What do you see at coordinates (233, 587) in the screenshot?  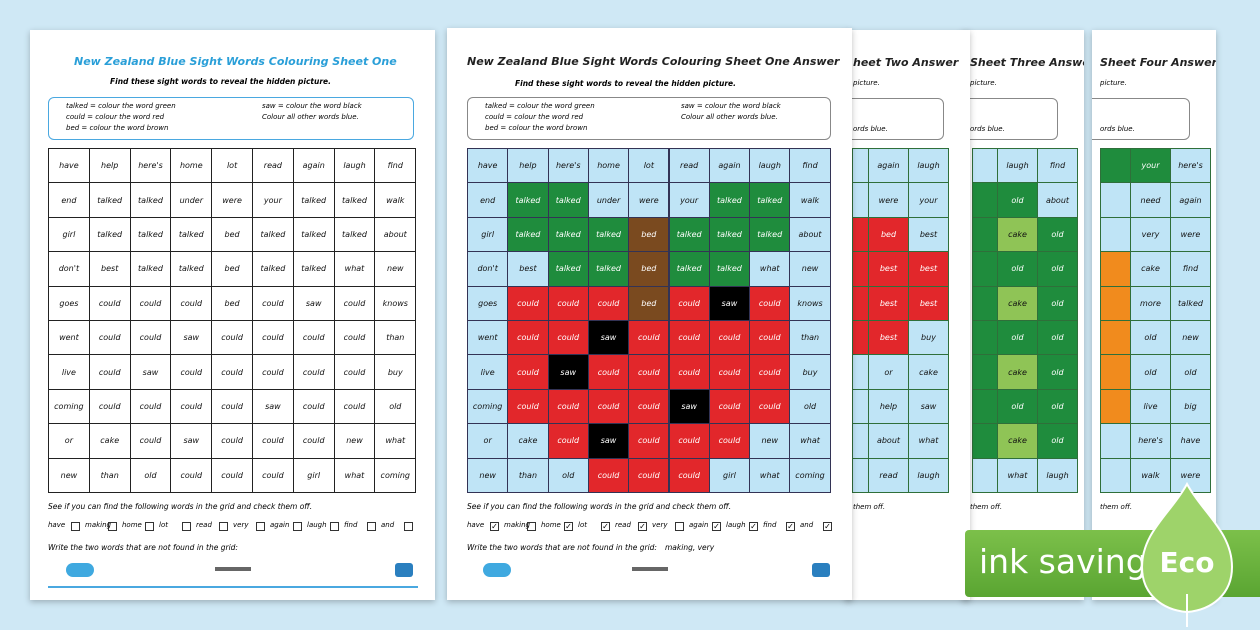 I see `divider` at bounding box center [233, 587].